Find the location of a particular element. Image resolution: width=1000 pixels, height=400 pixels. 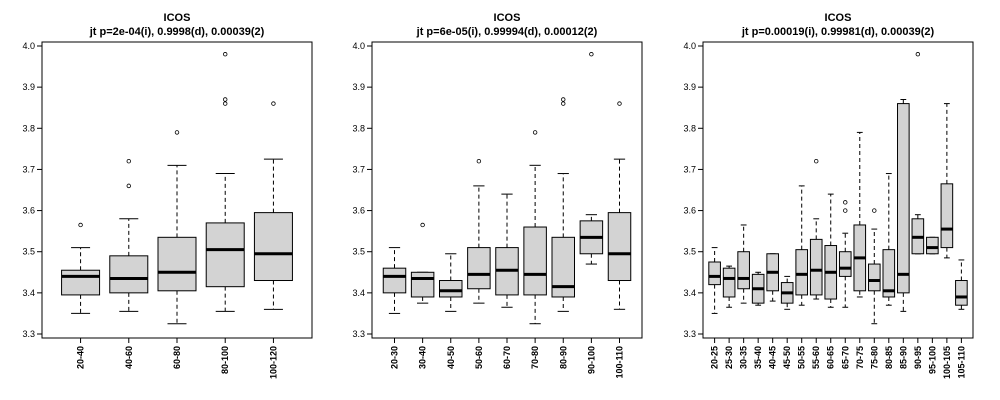

x-tick-label: 100-110 is located at coordinates (620, 362).